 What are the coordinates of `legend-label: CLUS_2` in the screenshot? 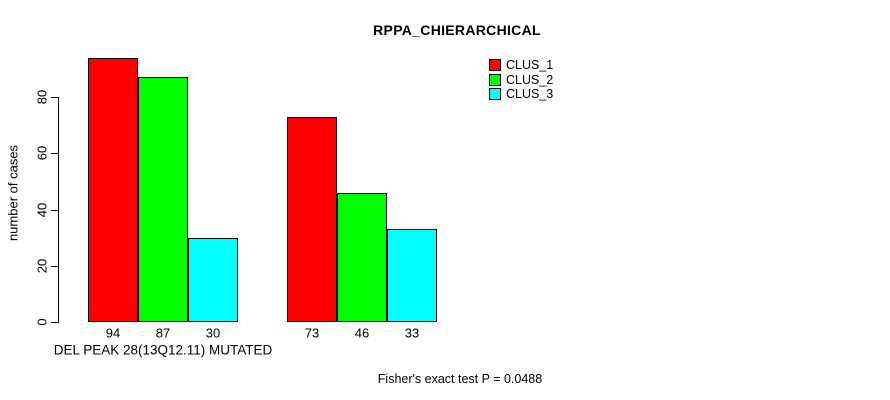 It's located at (530, 79).